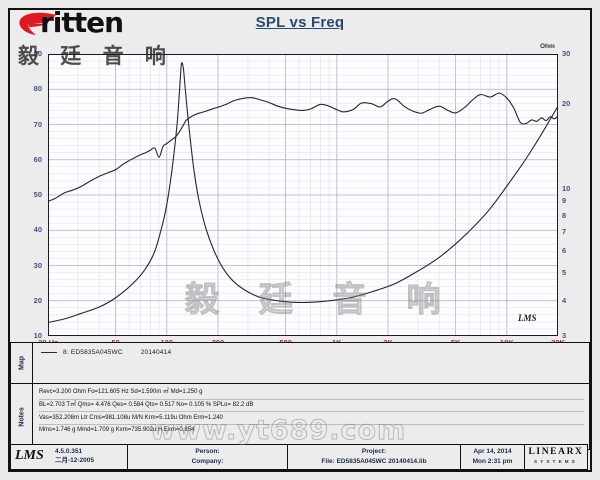  What do you see at coordinates (564, 251) in the screenshot?
I see `y2-tick-label: 6` at bounding box center [564, 251].